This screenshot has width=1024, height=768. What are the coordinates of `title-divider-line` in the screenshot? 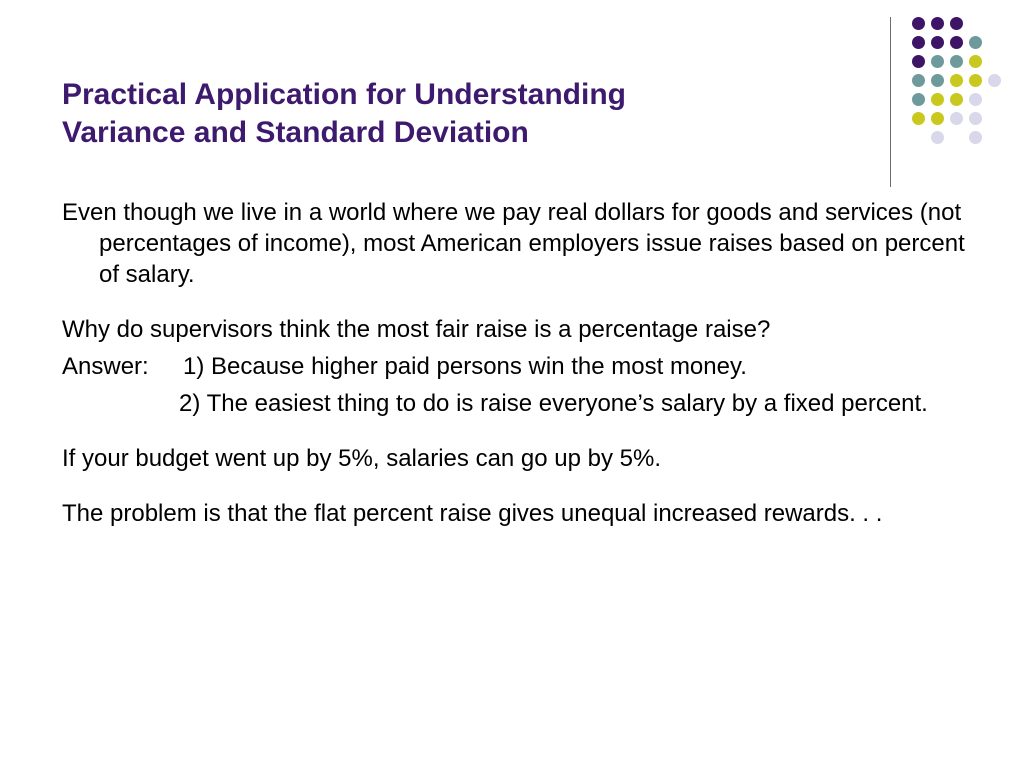 It's located at (890, 102).